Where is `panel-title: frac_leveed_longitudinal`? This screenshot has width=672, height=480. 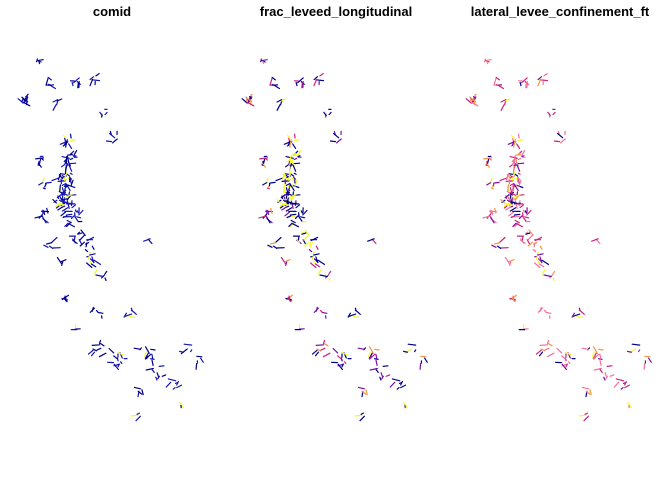
panel-title: frac_leveed_longitudinal is located at coordinates (336, 11).